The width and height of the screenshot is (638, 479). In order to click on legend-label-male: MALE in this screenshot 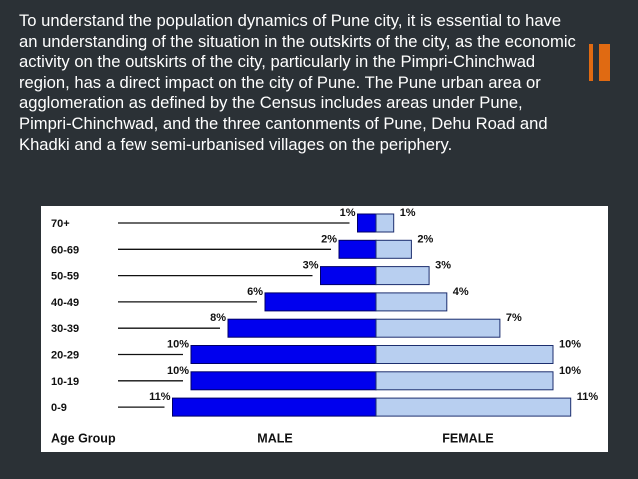, I will do `click(274, 438)`.